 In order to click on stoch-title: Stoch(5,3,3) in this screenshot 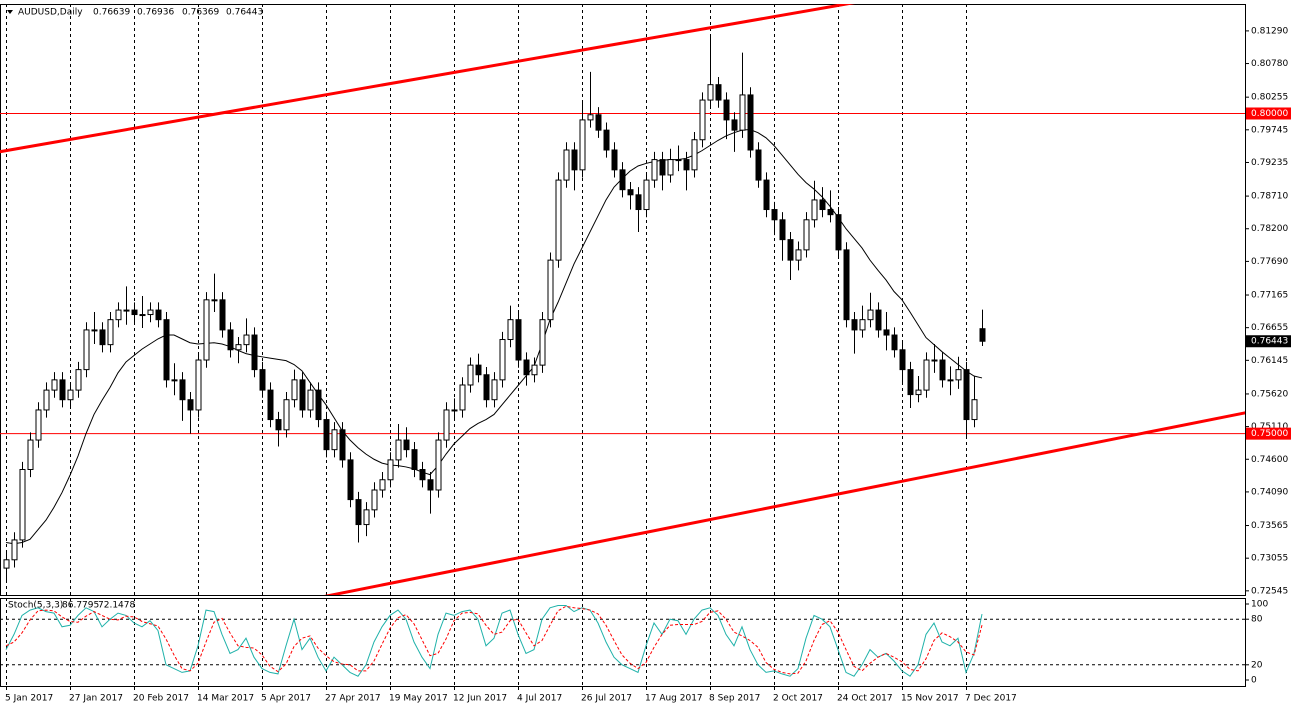, I will do `click(35, 606)`.